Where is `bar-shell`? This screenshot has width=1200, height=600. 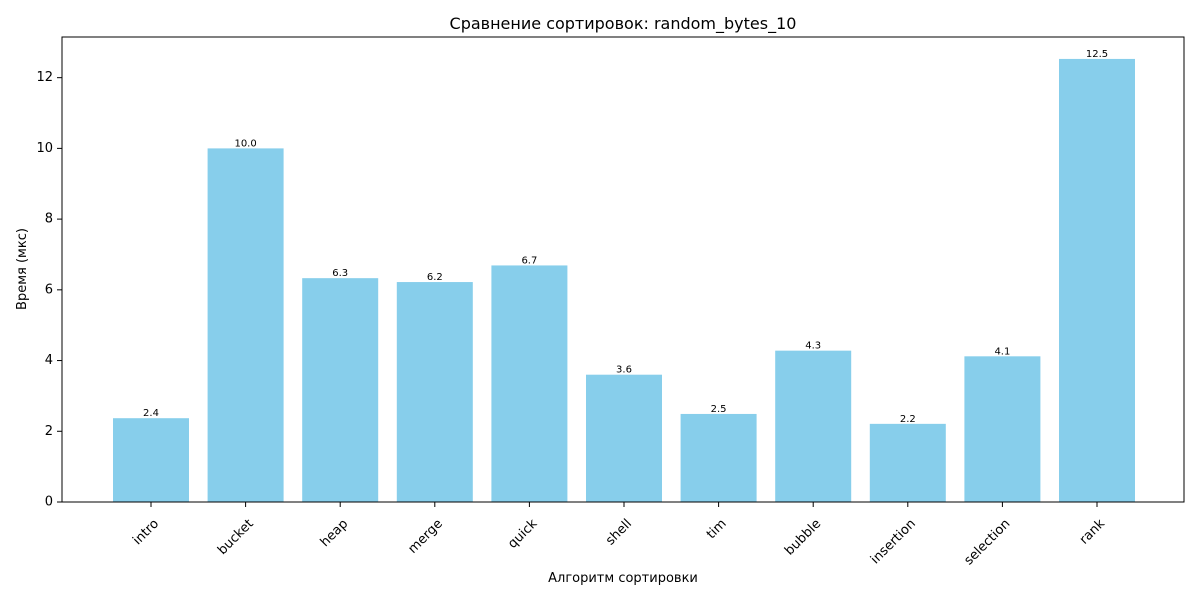
bar-shell is located at coordinates (624, 438).